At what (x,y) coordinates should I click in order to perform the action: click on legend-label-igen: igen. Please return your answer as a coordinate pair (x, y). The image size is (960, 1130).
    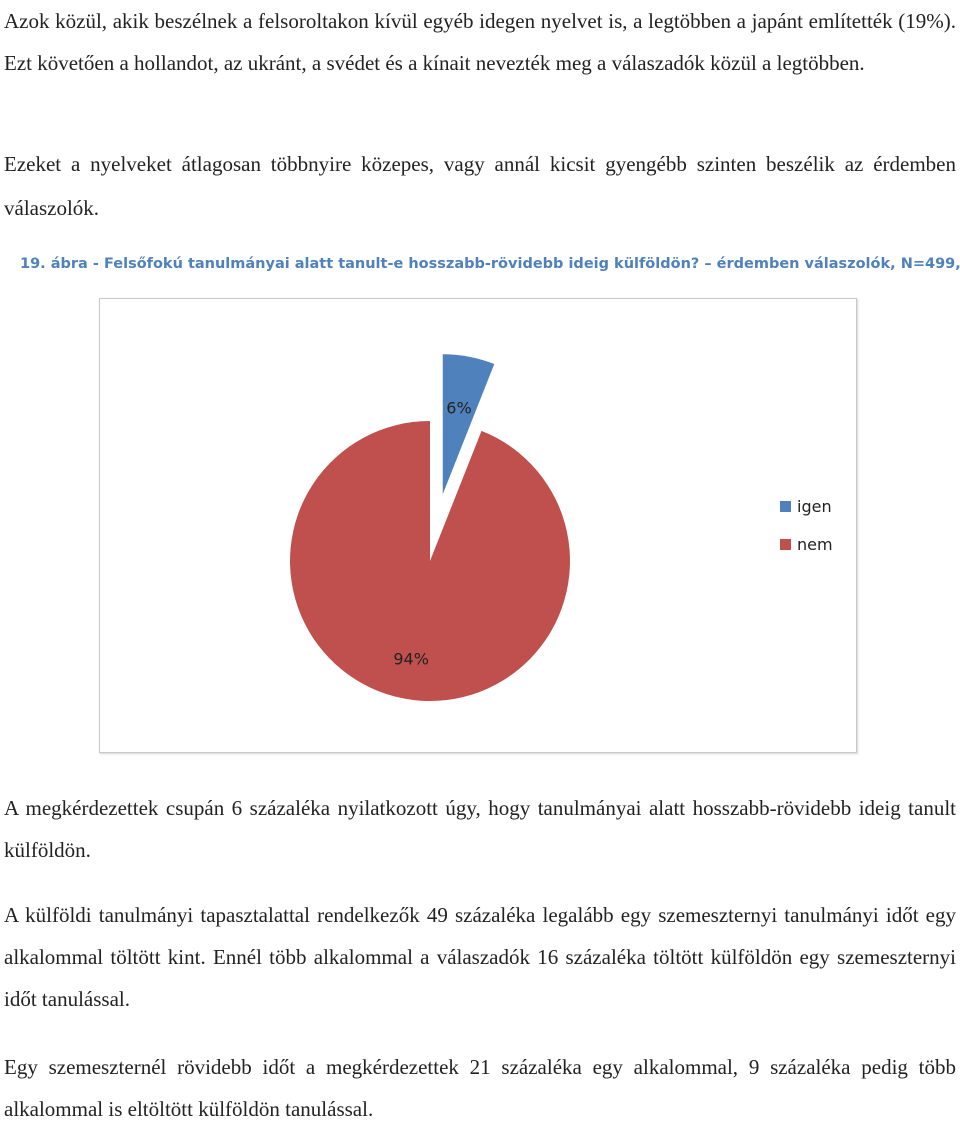
    Looking at the image, I should click on (814, 506).